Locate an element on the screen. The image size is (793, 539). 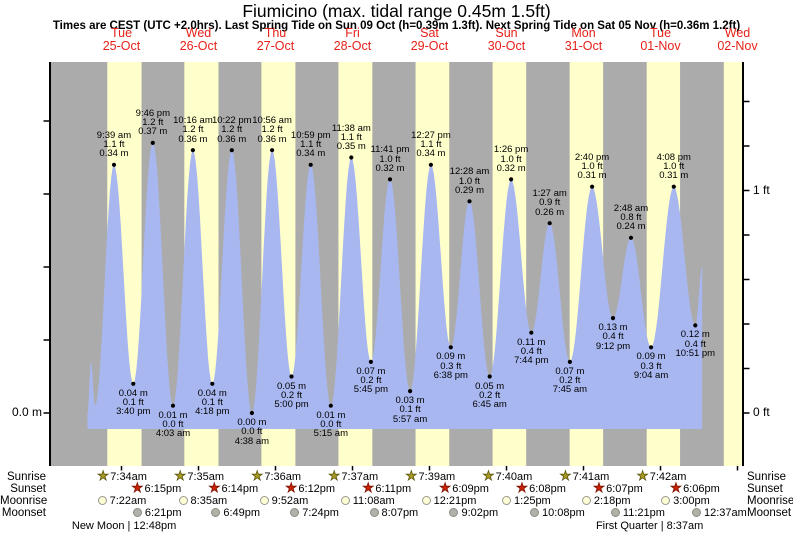
annotation-line: 2:48 am is located at coordinates (631, 208).